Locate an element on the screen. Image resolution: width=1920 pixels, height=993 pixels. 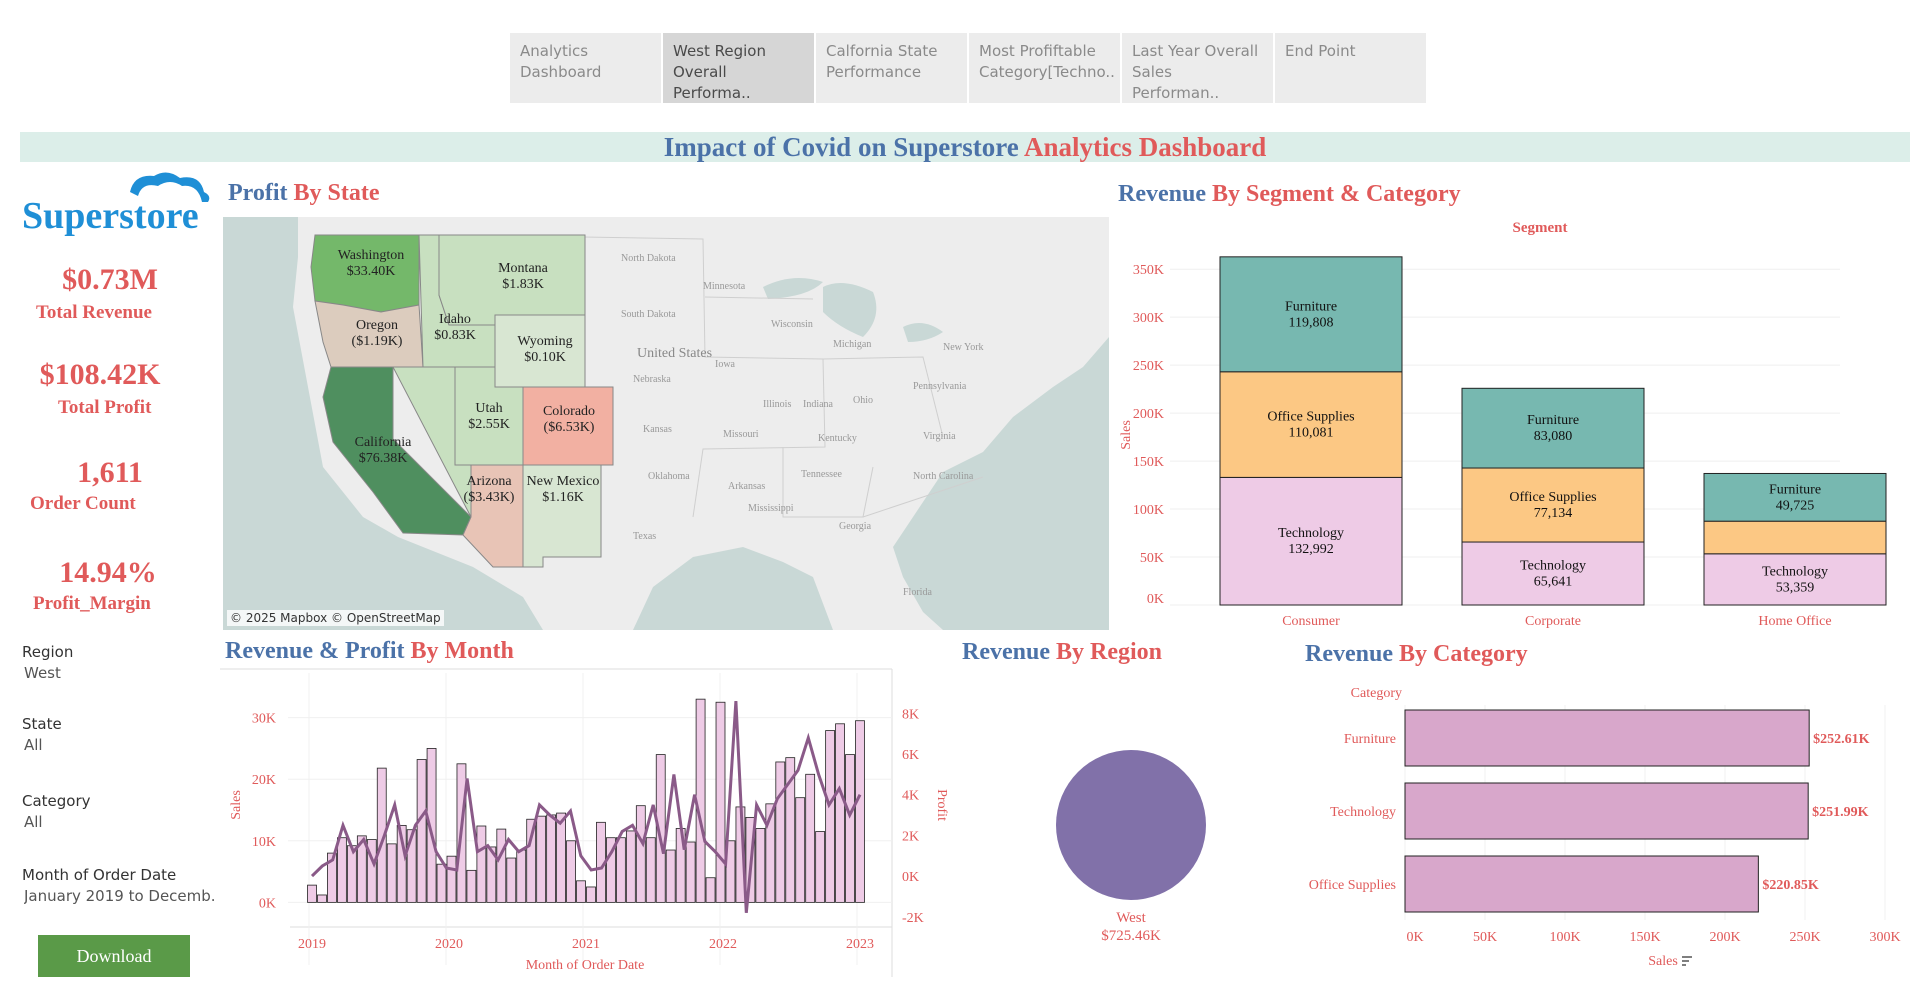
month-y2-tick: 0K is located at coordinates (910, 877).